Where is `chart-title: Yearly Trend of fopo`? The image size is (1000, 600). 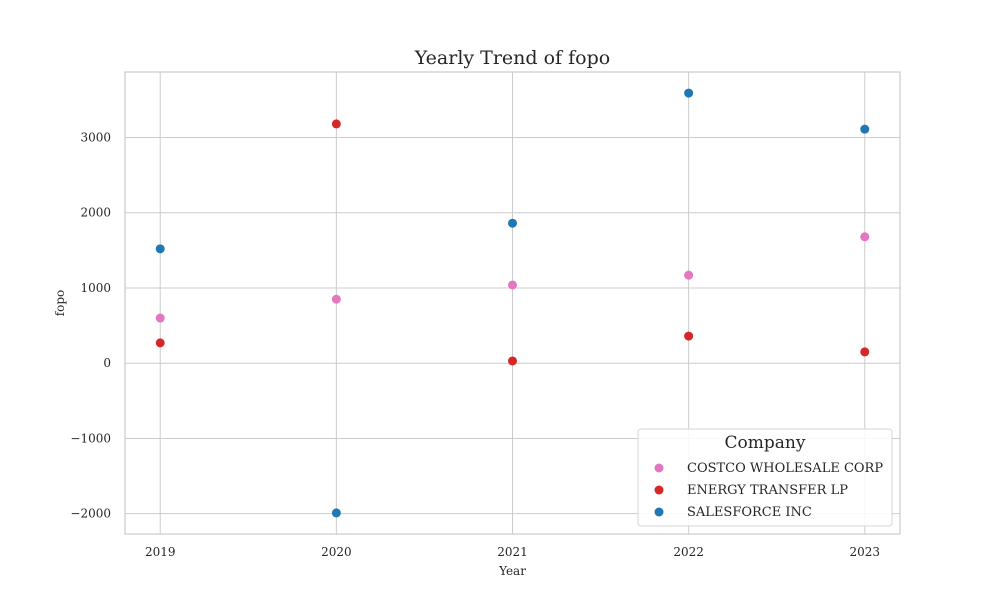 chart-title: Yearly Trend of fopo is located at coordinates (512, 58).